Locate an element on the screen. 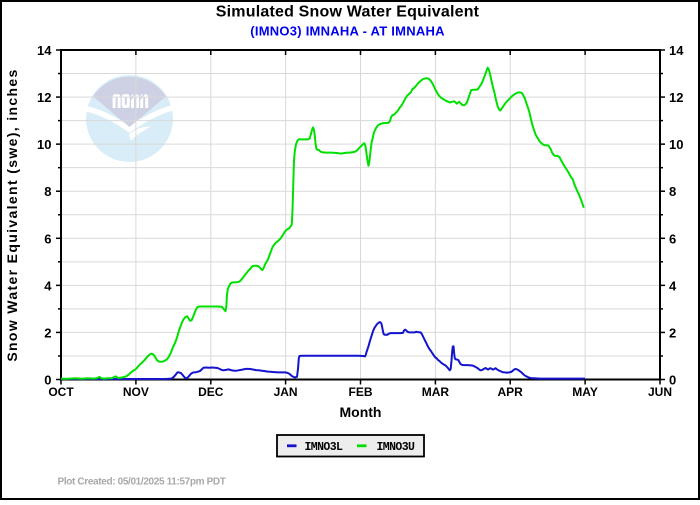 This screenshot has height=505, width=700. svg-text: NOV is located at coordinates (136, 392).